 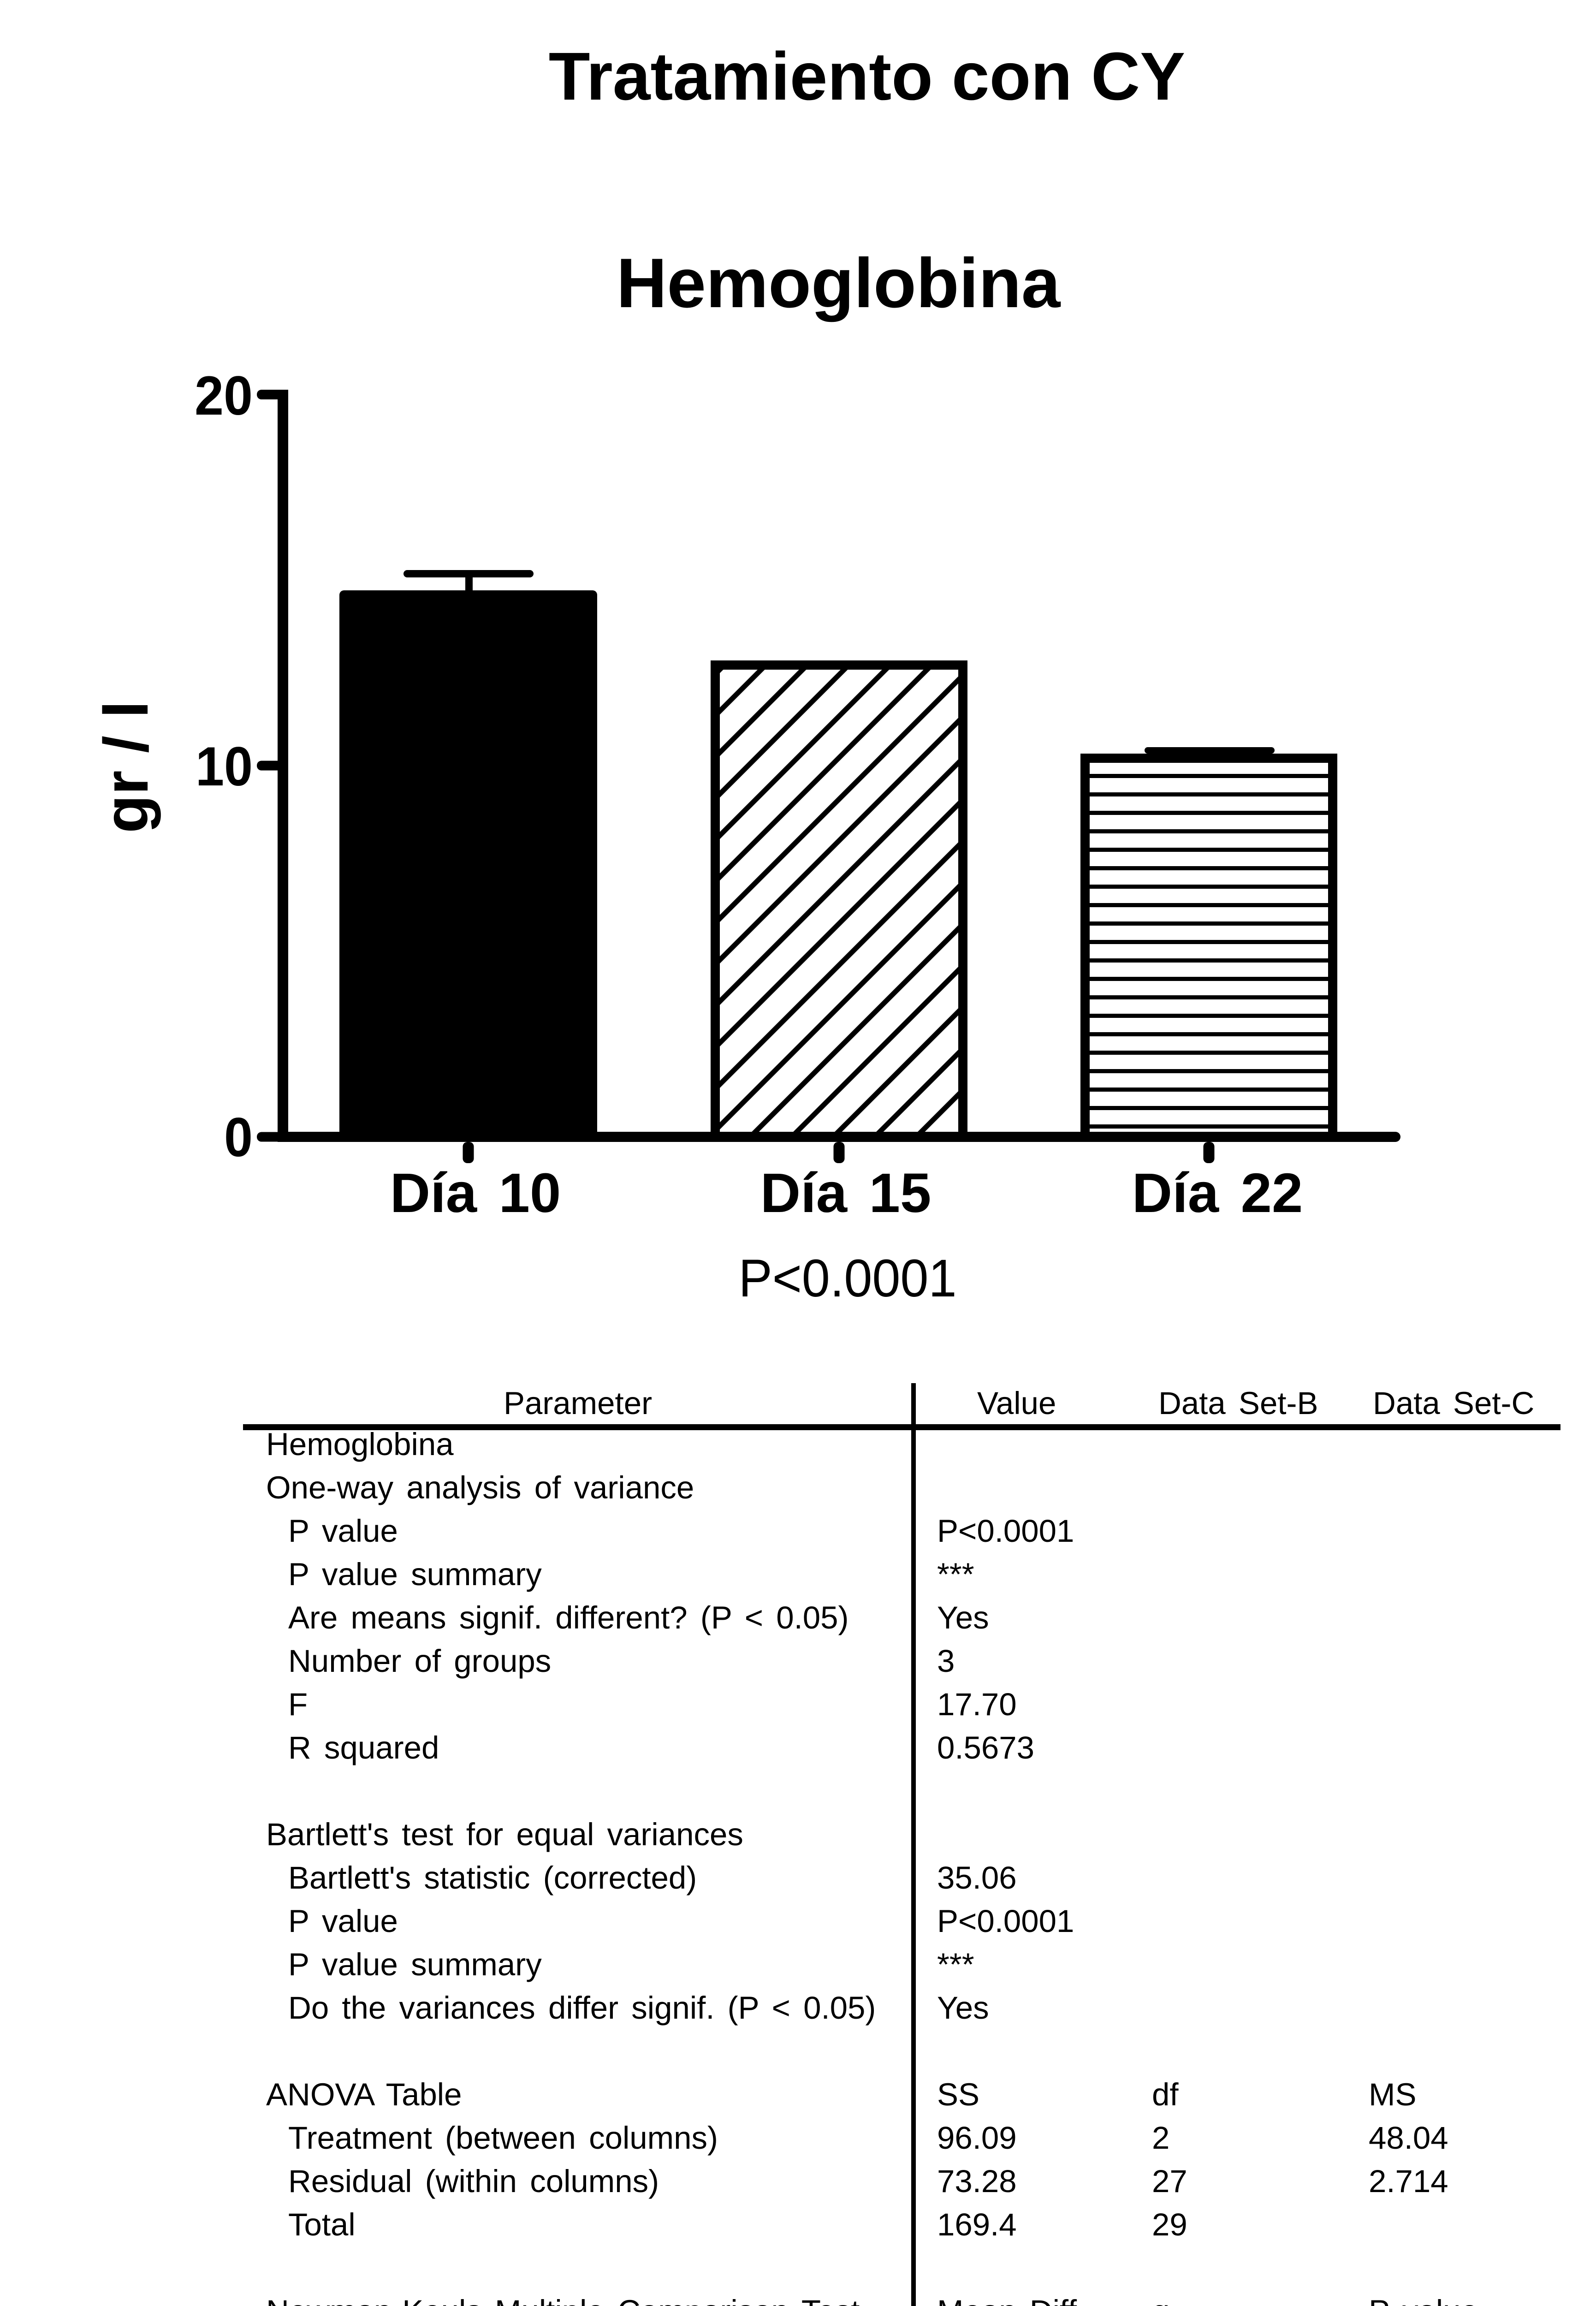 What do you see at coordinates (1218, 1192) in the screenshot?
I see `svg-text: Día 22` at bounding box center [1218, 1192].